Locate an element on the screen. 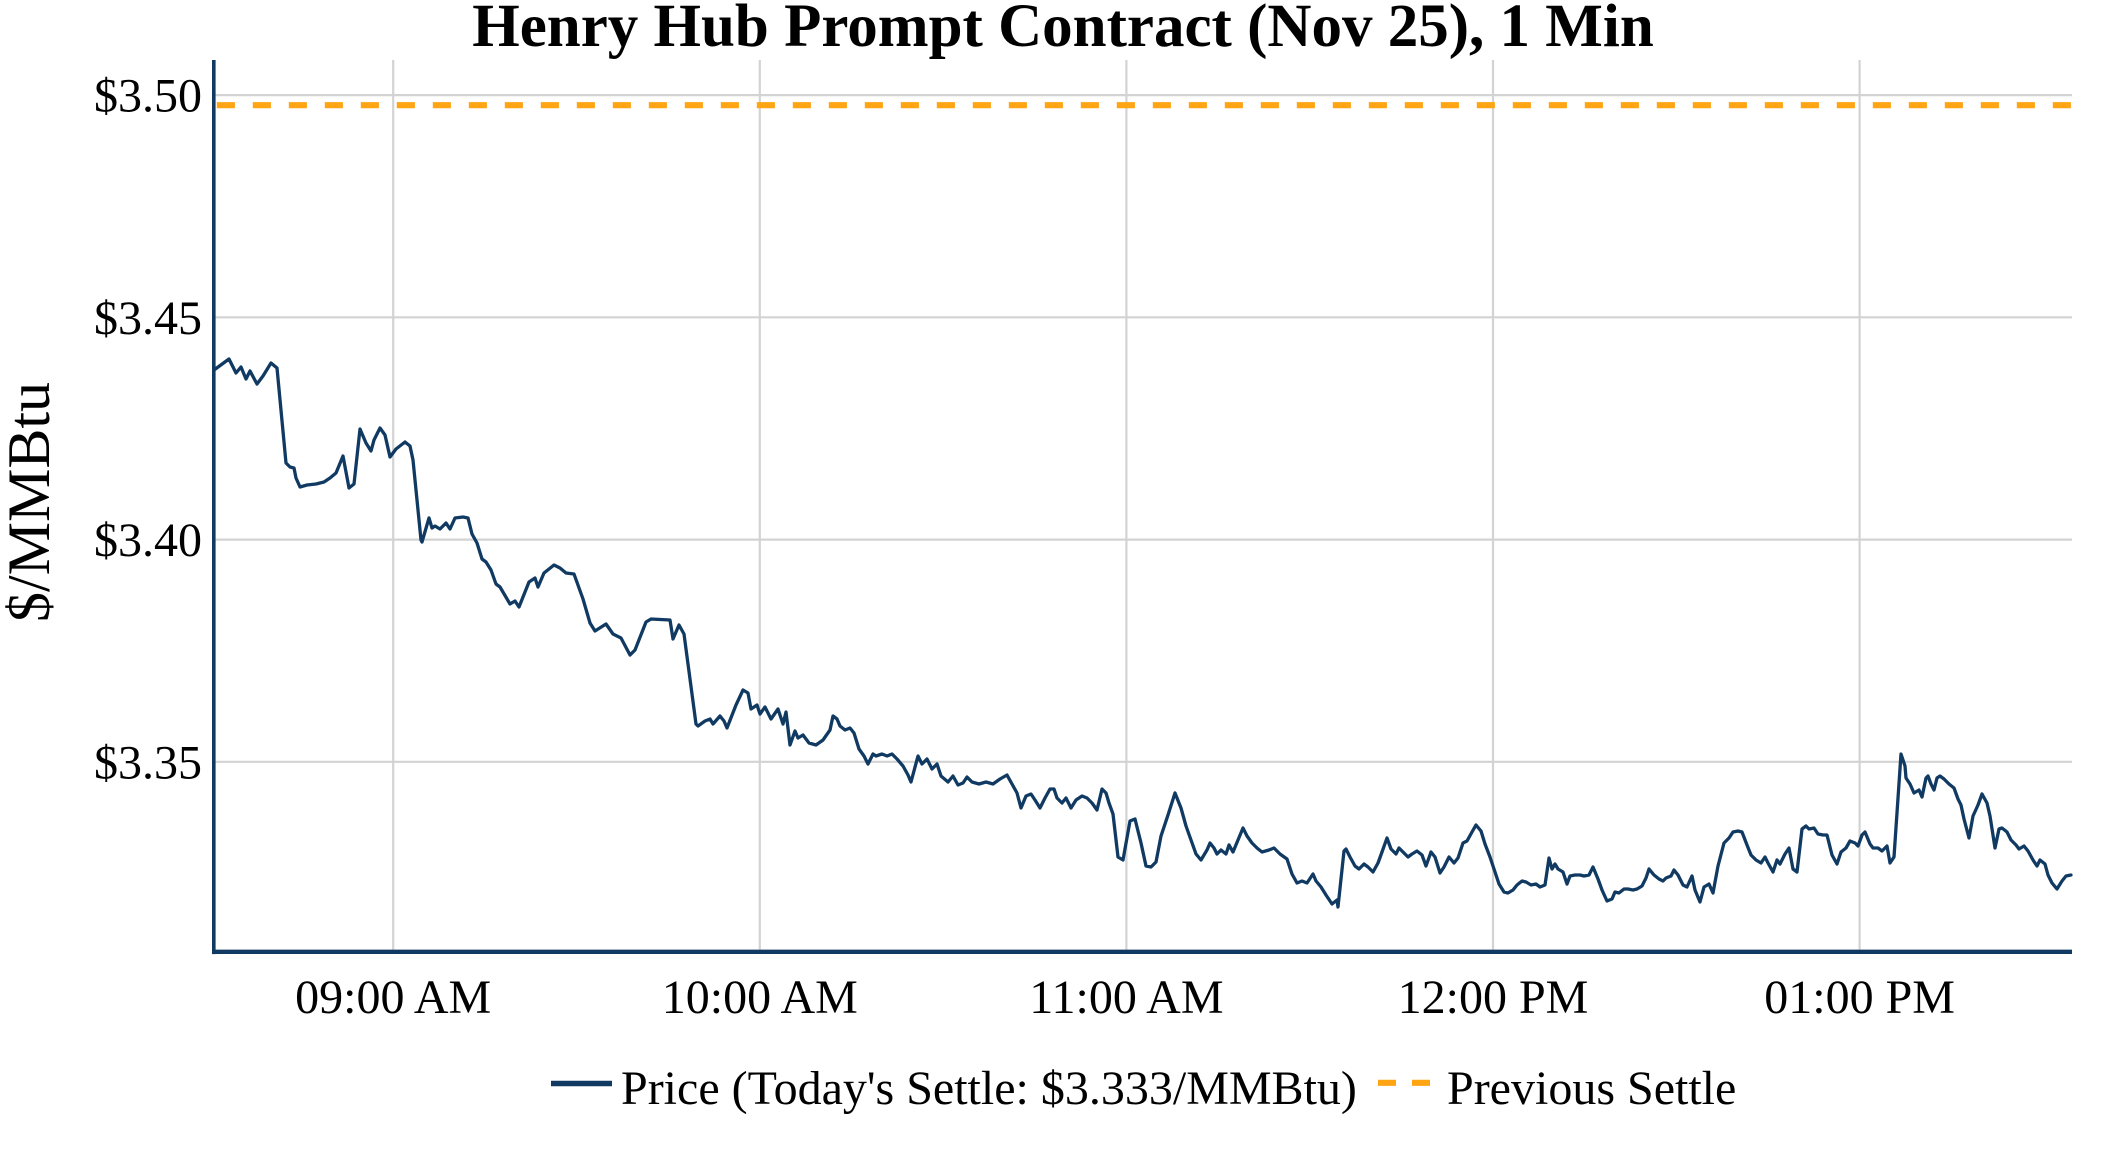 This screenshot has height=1157, width=2112. svg-text: Previous Settle is located at coordinates (1591, 1088).